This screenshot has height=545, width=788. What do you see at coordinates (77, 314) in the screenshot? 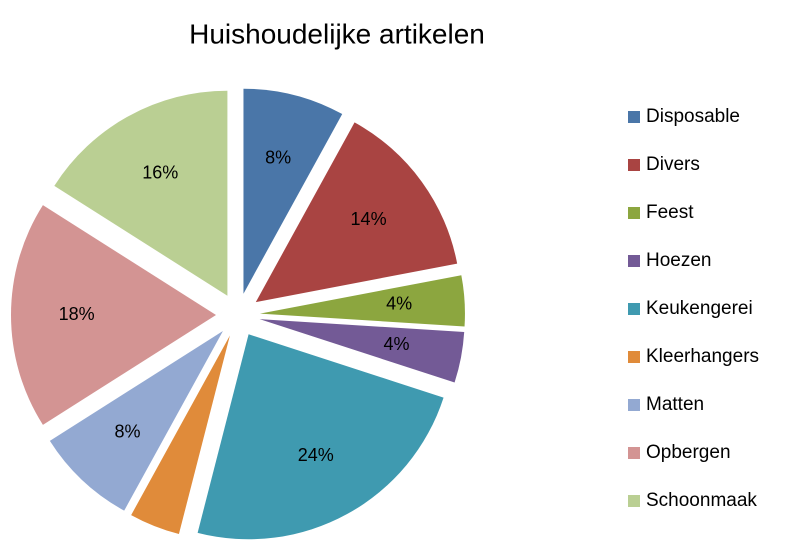
I see `data-label: 18%` at bounding box center [77, 314].